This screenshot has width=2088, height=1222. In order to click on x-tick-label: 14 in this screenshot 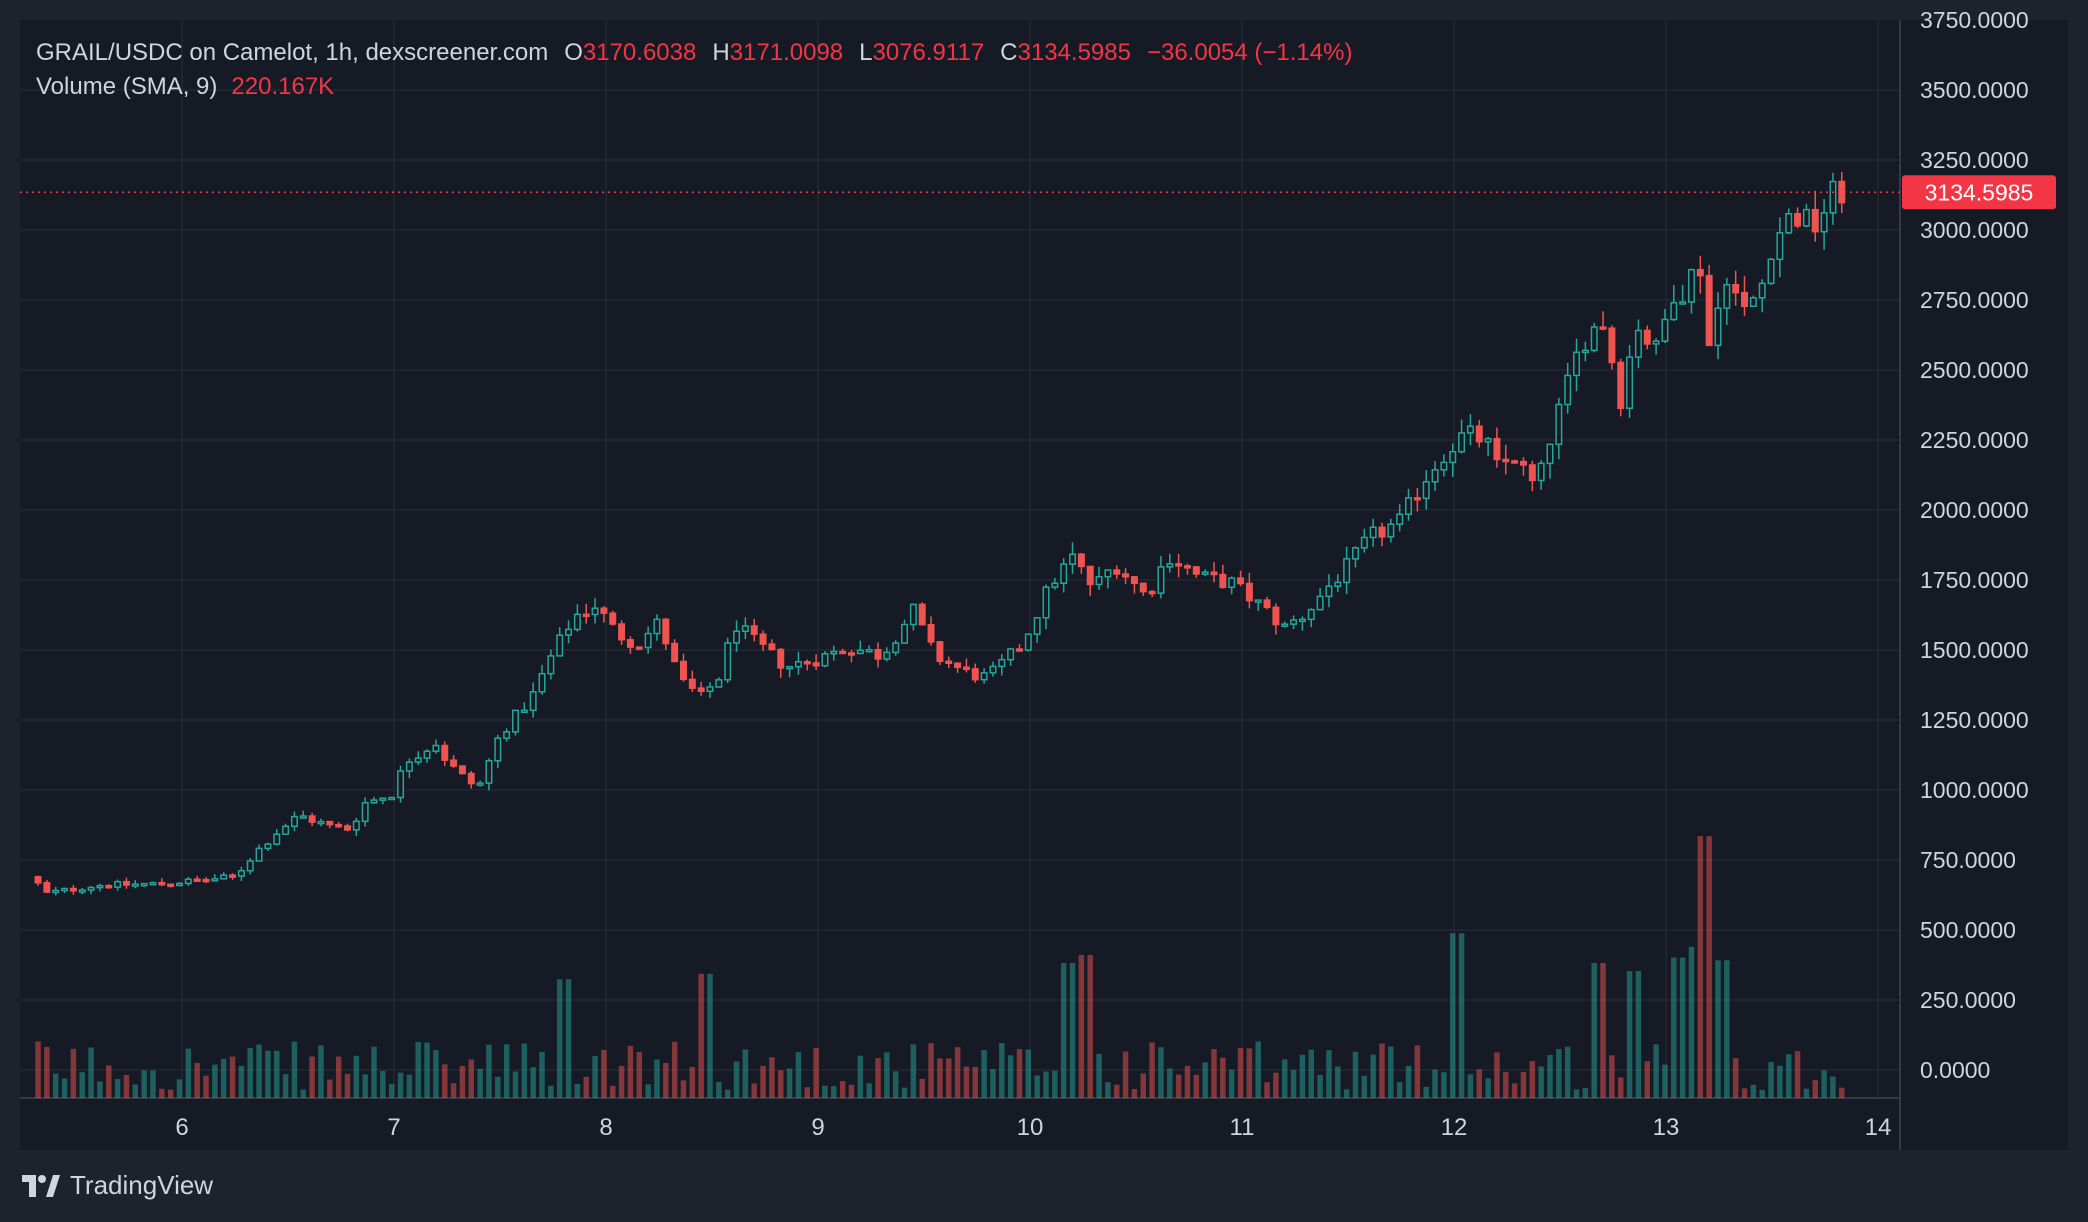, I will do `click(1878, 1127)`.